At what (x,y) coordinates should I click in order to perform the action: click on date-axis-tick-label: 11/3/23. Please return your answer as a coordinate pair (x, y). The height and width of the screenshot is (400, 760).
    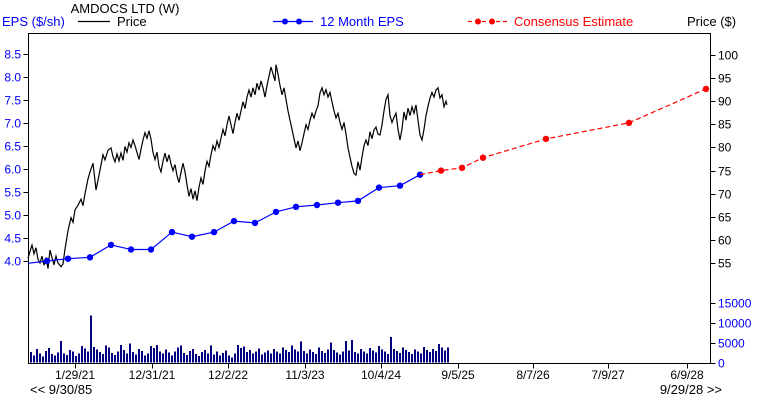
    Looking at the image, I should click on (304, 375).